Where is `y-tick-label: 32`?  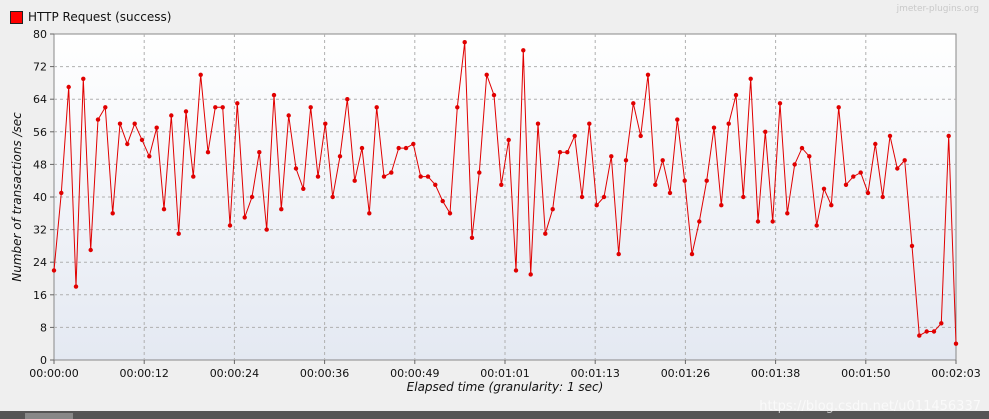
y-tick-label: 32 is located at coordinates (40, 230).